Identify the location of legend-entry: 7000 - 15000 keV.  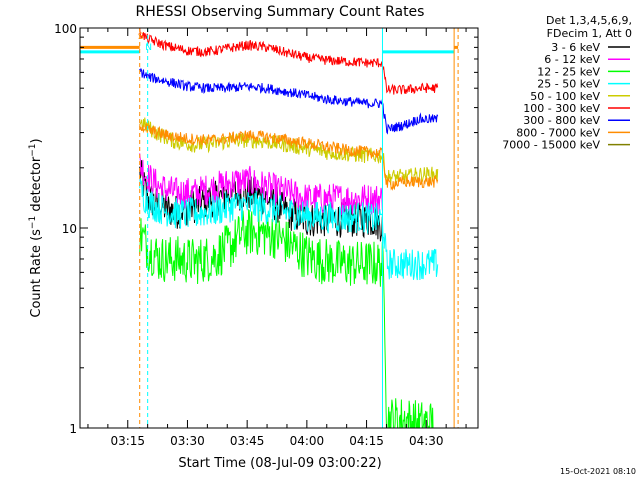
(566, 145).